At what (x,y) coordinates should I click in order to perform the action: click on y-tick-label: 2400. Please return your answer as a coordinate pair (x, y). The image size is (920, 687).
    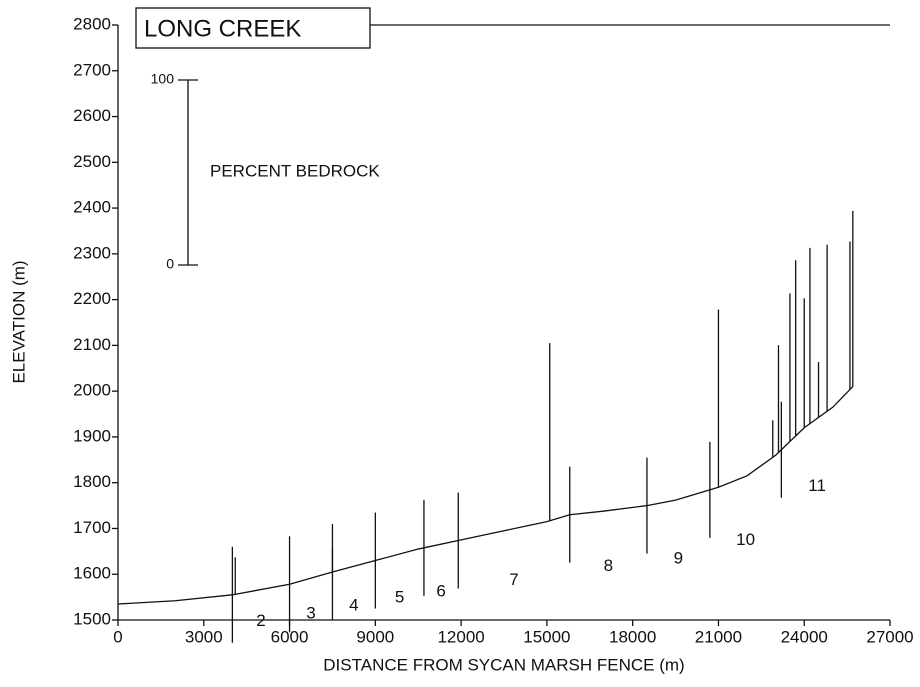
    Looking at the image, I should click on (92, 207).